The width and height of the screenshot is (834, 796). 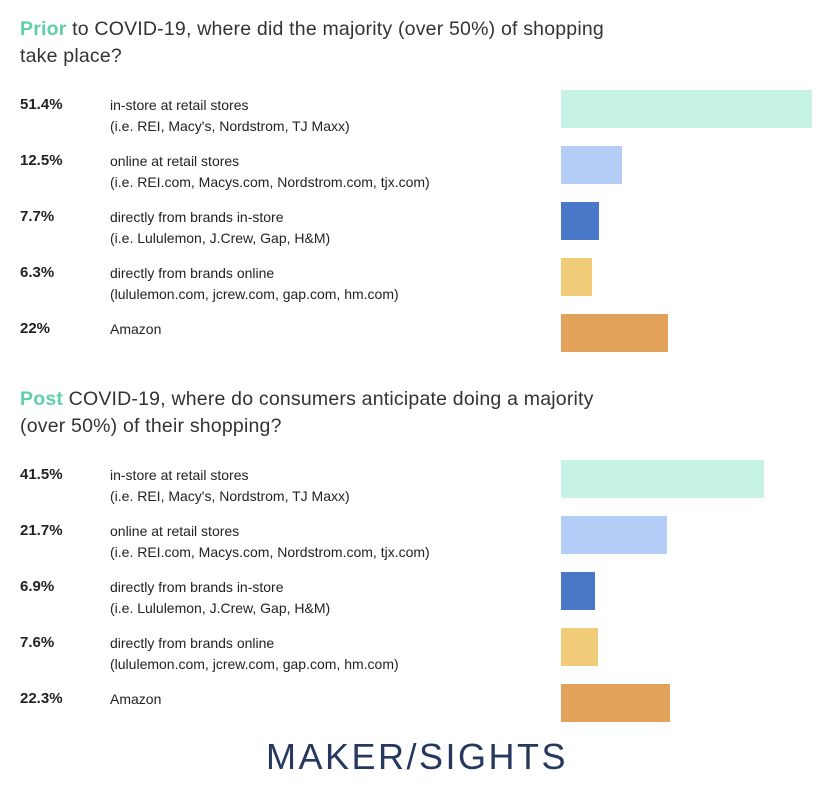 I want to click on title-accent: Post, so click(x=42, y=399).